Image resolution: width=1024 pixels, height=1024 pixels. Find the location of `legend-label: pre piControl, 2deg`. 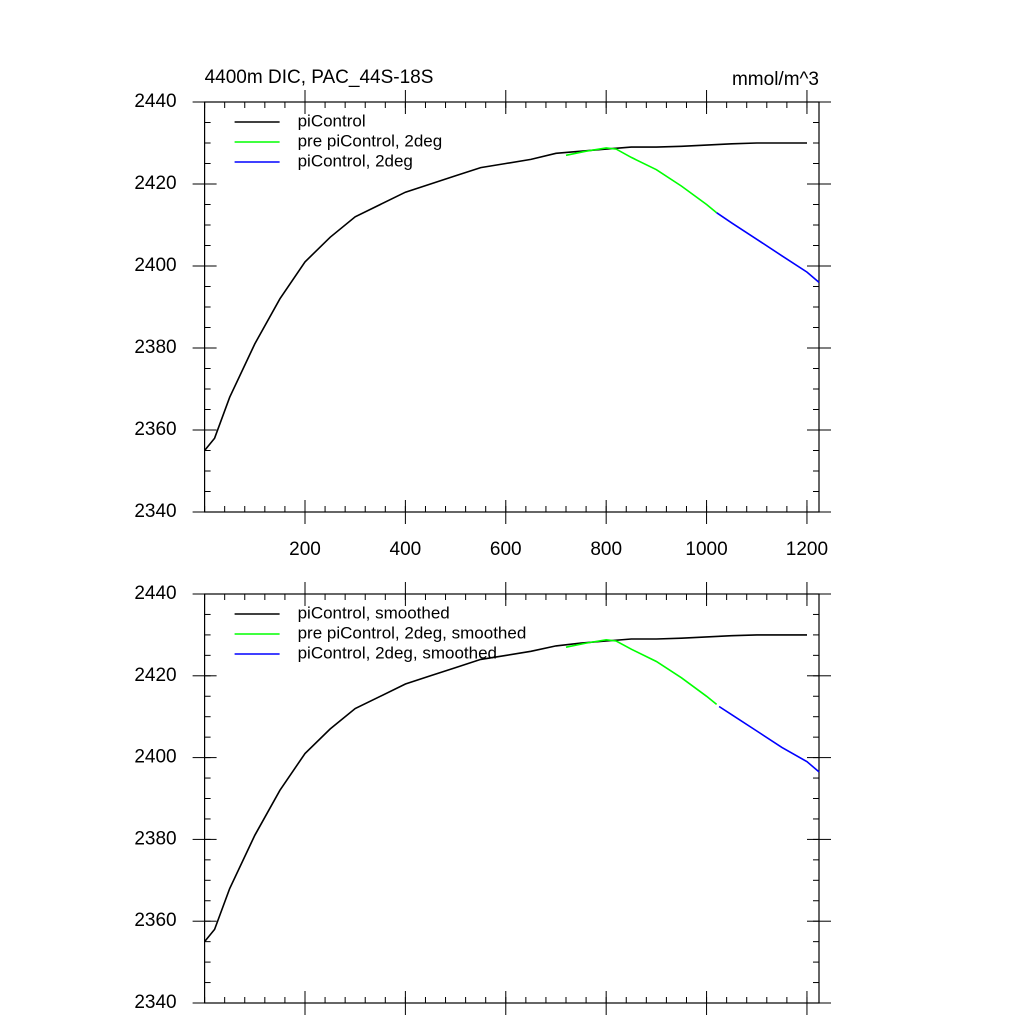

legend-label: pre piControl, 2deg is located at coordinates (370, 140).